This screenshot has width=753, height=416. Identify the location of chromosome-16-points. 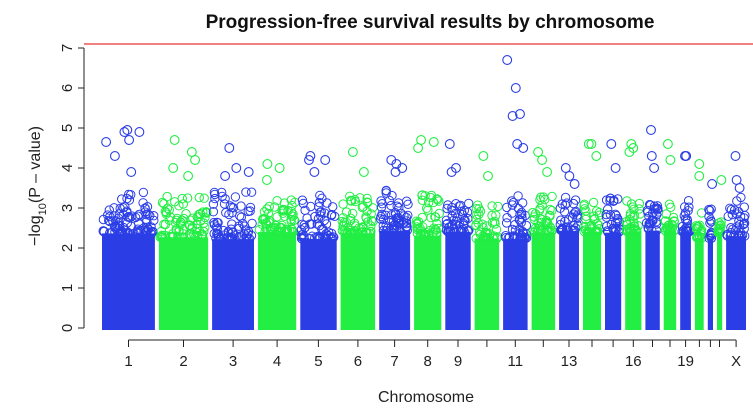
(633, 234).